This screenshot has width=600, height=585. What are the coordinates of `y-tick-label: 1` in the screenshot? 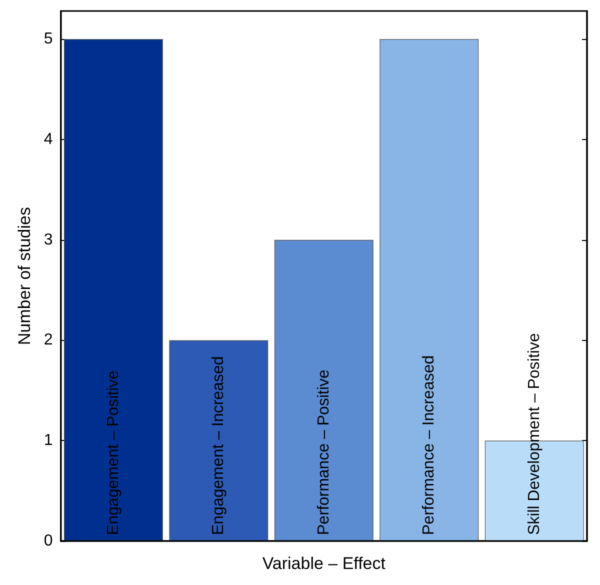 It's located at (48, 441).